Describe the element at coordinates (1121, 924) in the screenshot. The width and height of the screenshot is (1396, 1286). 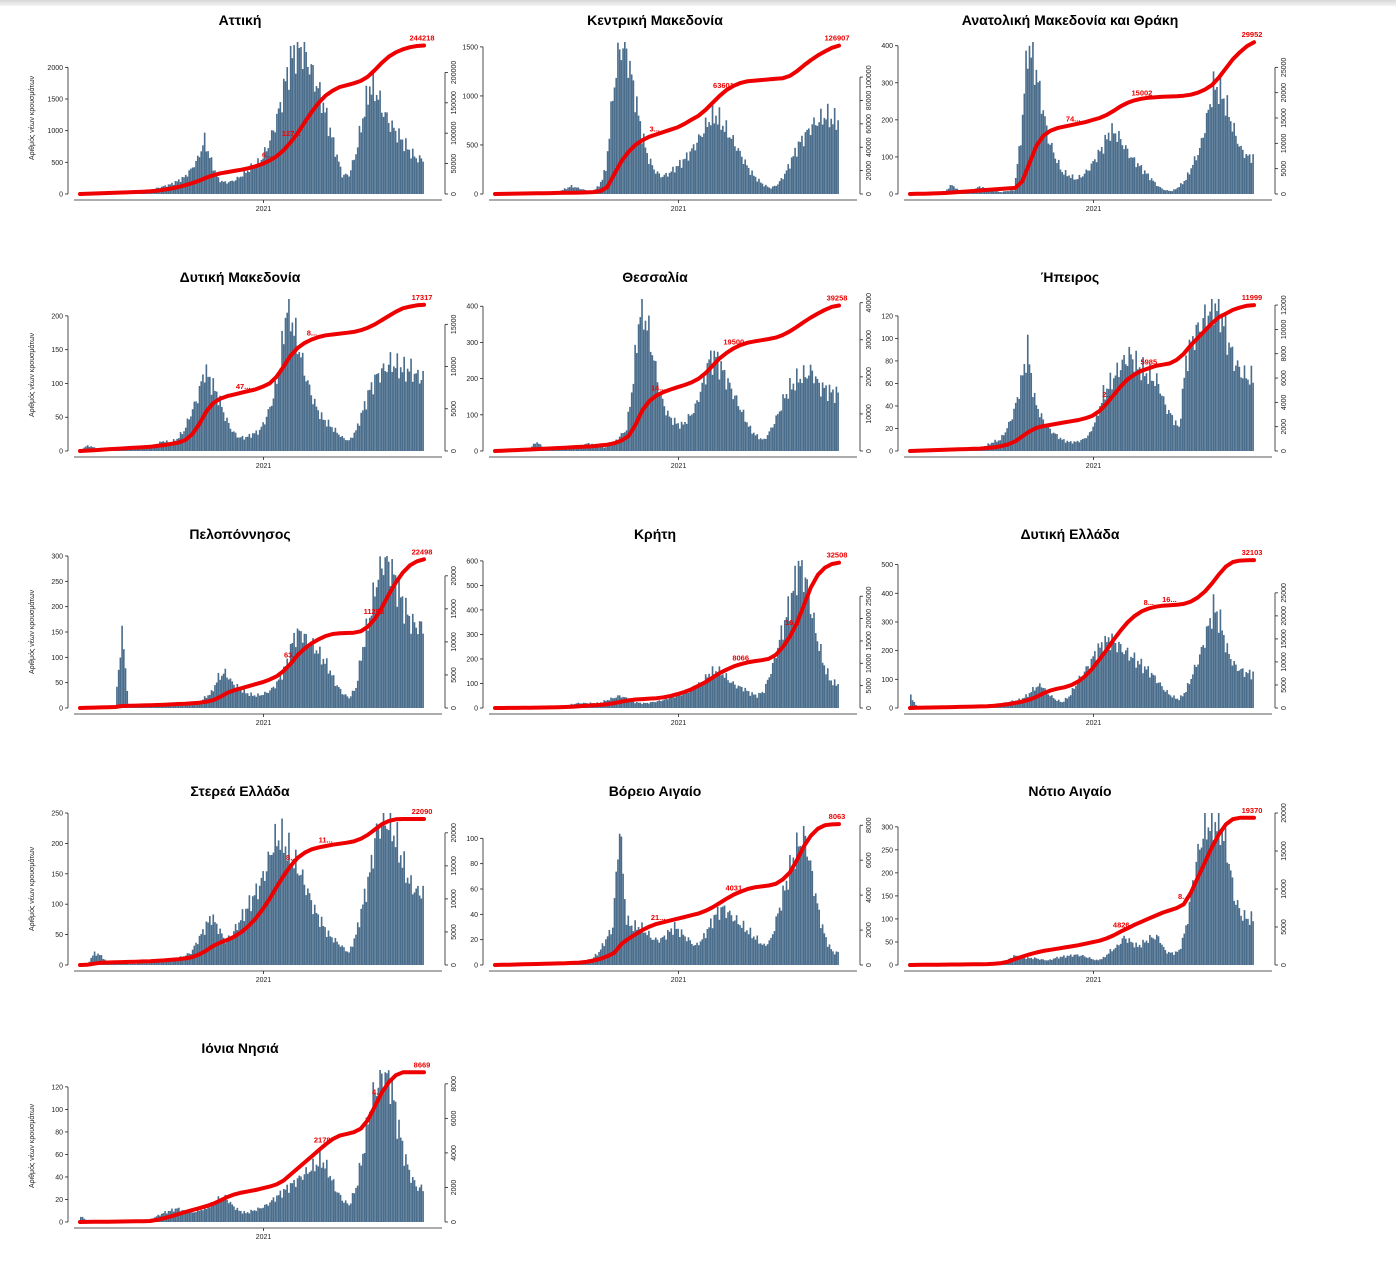
I see `curve-annotation: 4826` at that location.